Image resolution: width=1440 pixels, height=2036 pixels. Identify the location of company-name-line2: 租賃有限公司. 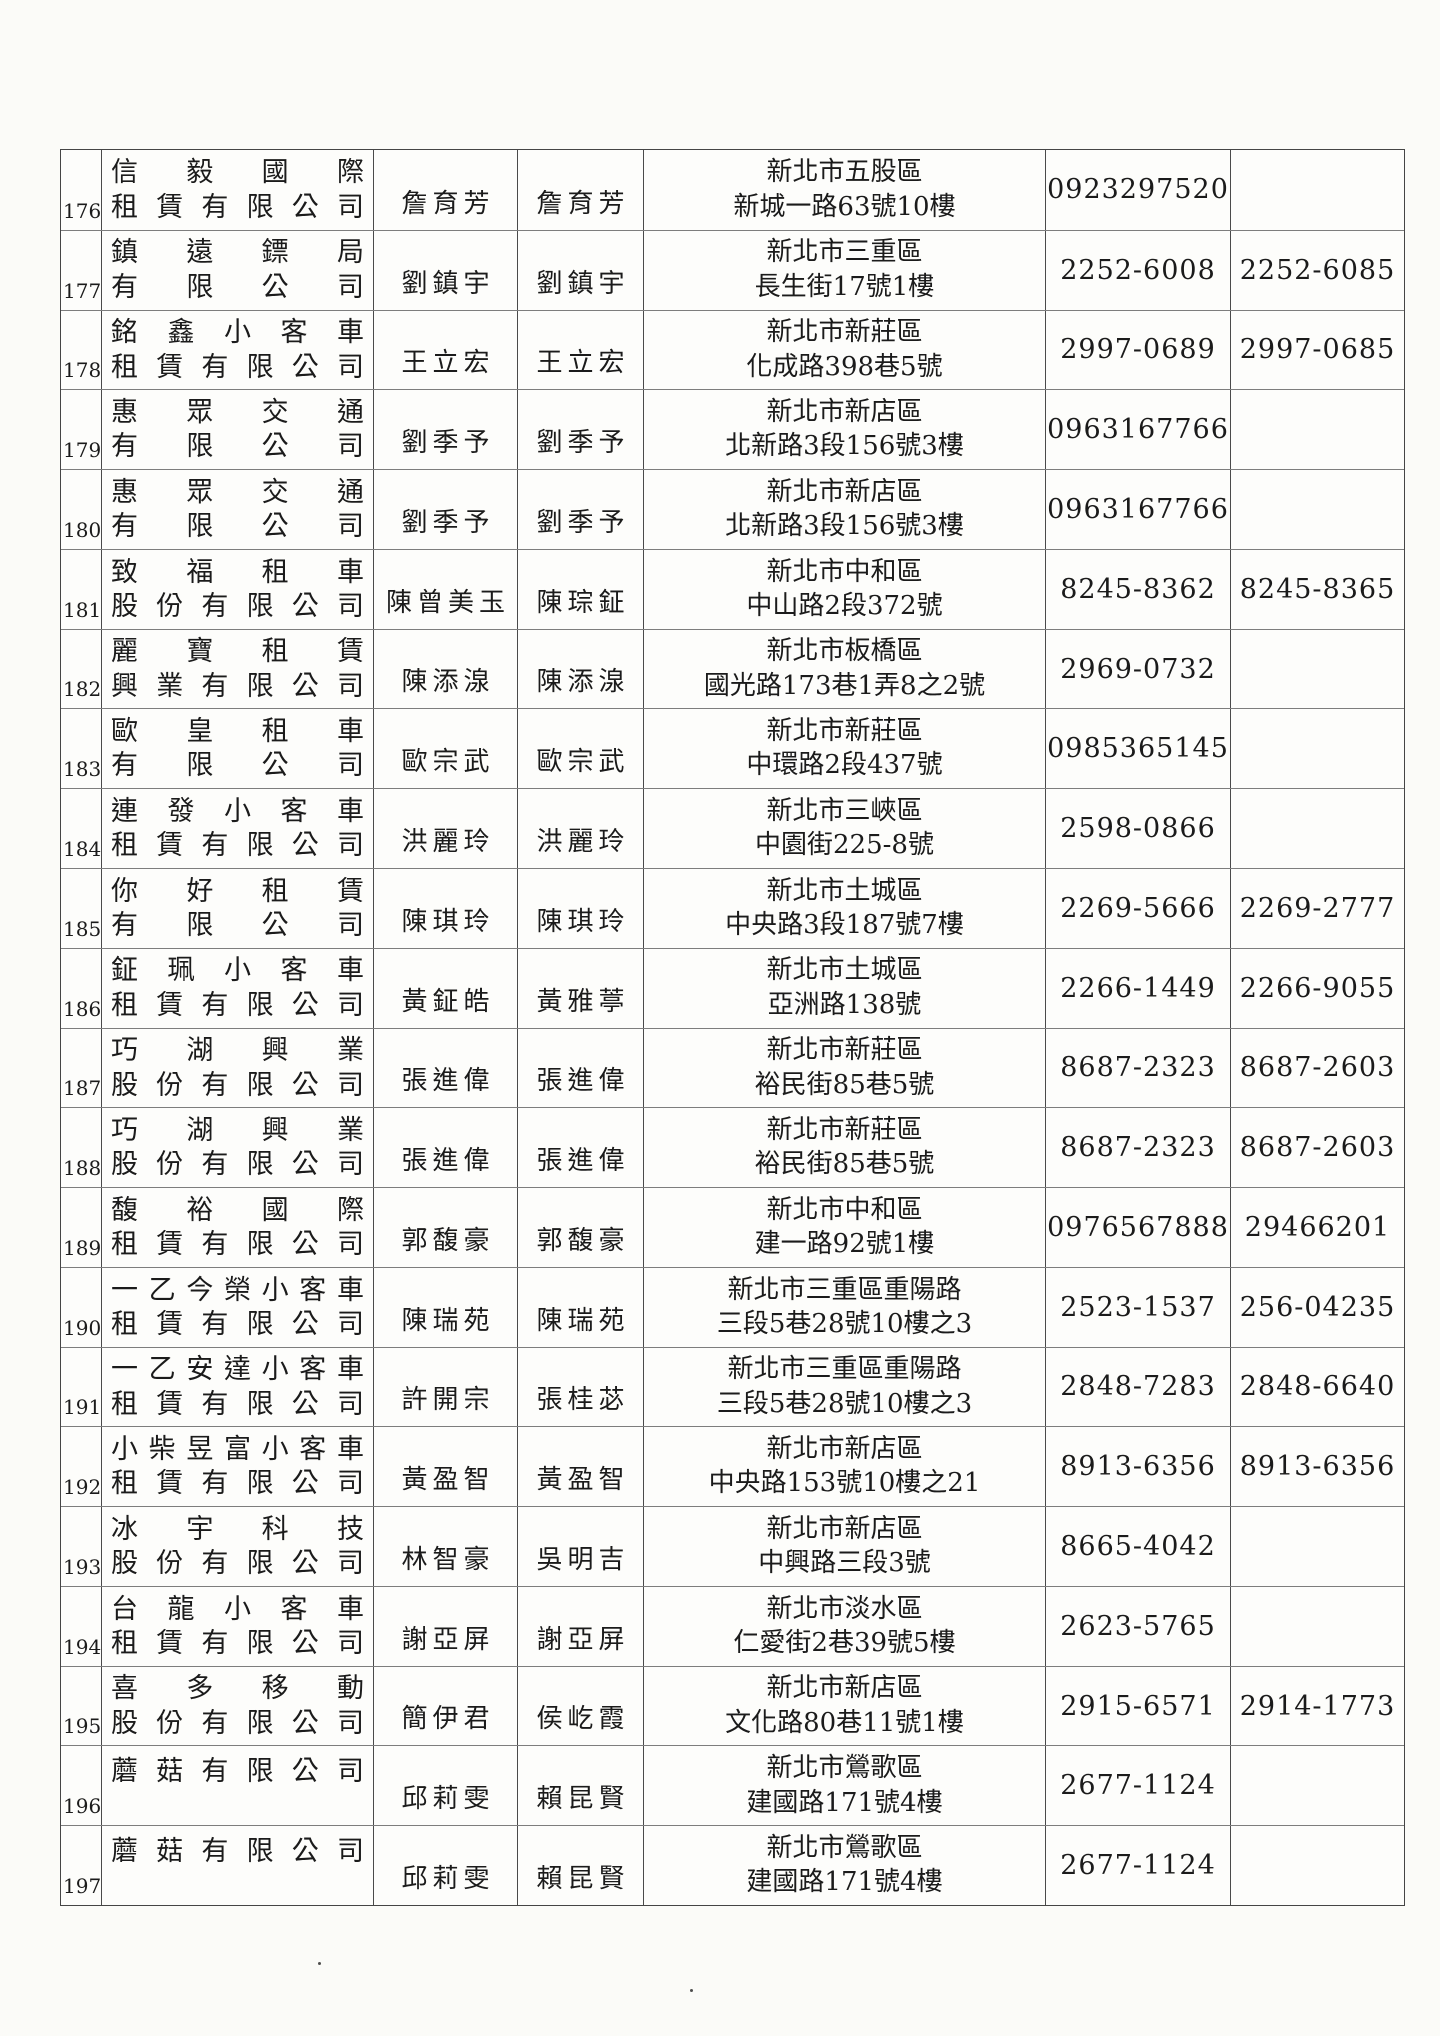
(237, 1324).